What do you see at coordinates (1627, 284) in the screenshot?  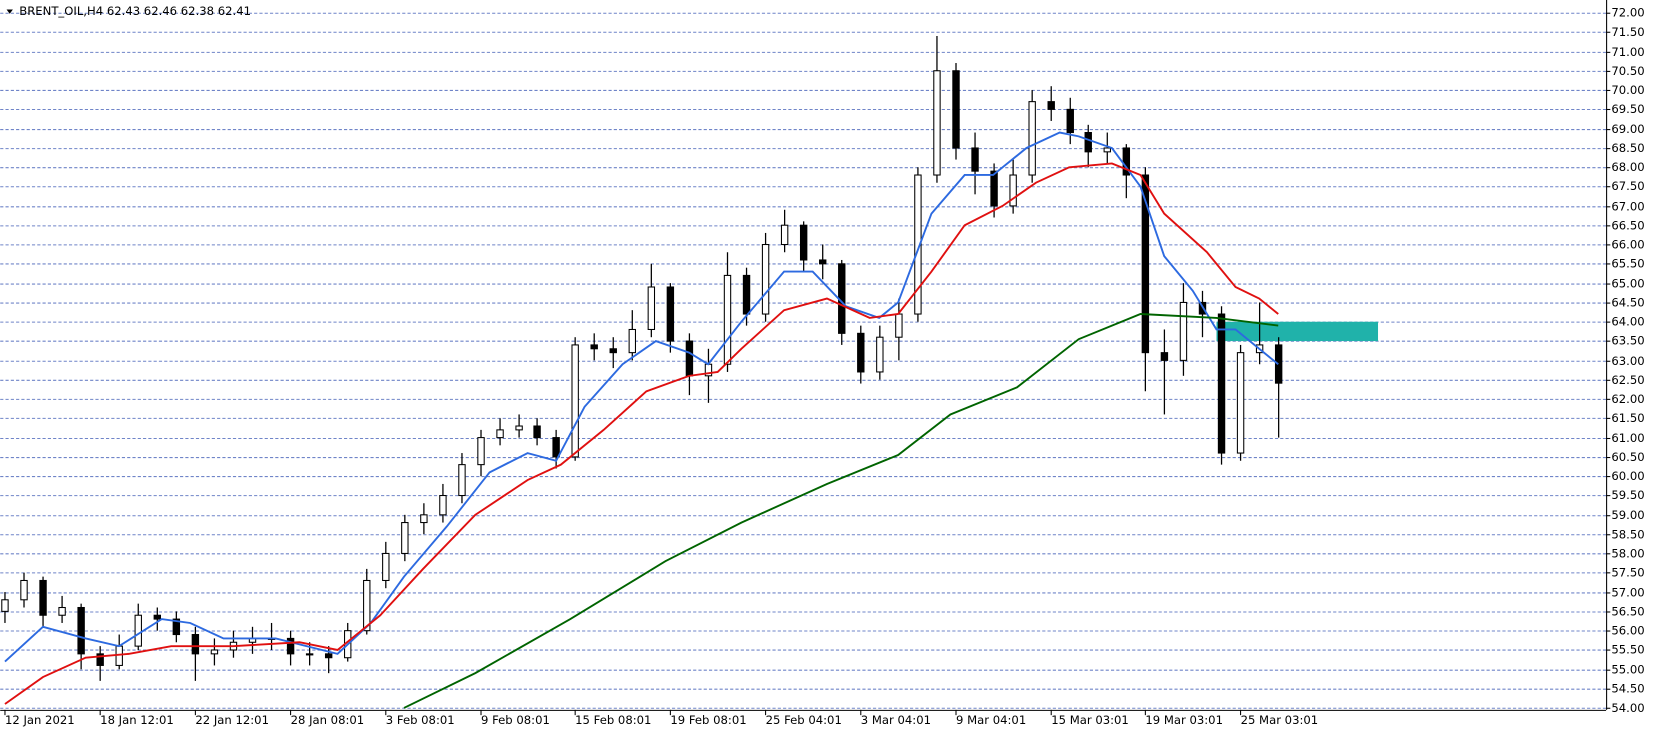 I see `y-tick-label: 65.00` at bounding box center [1627, 284].